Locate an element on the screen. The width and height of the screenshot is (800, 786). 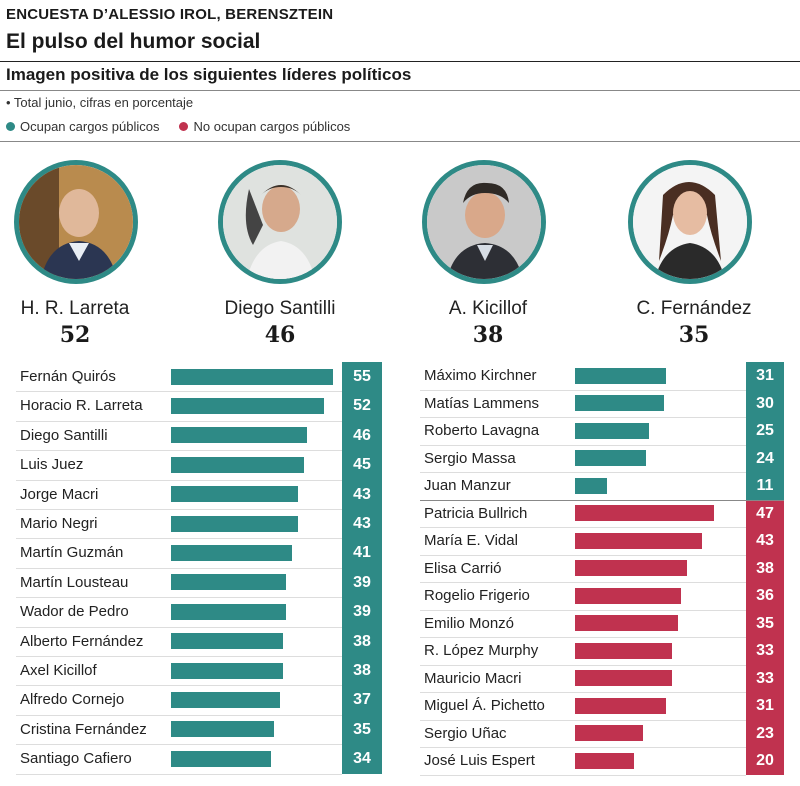
bar-row: José Luis Espert is located at coordinates (583, 761).